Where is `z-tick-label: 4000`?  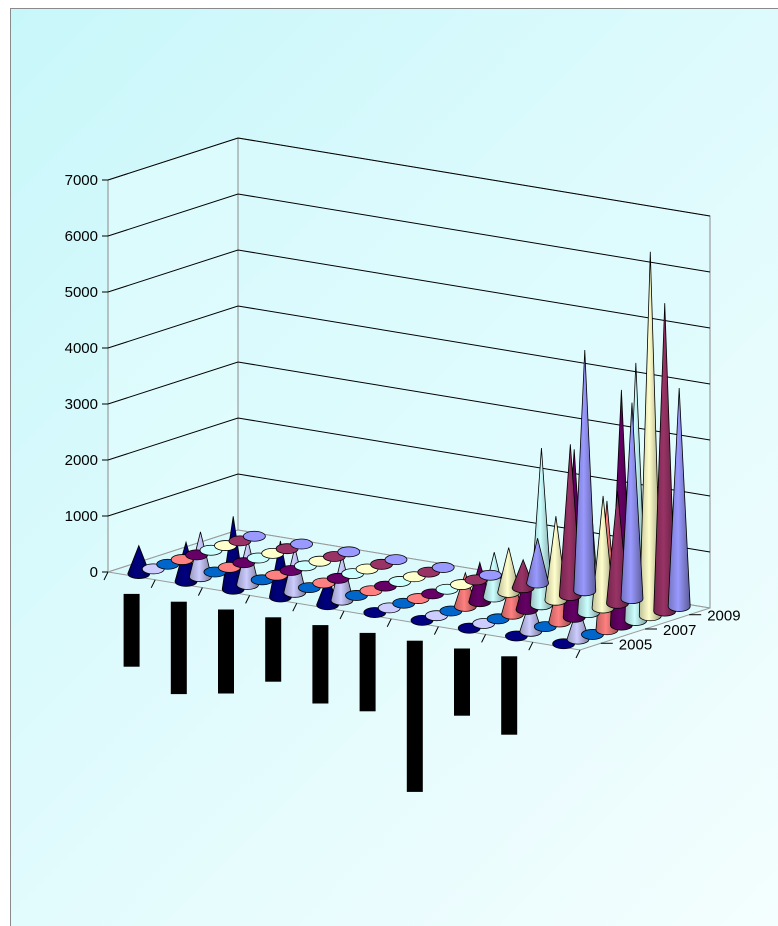
z-tick-label: 4000 is located at coordinates (81, 348).